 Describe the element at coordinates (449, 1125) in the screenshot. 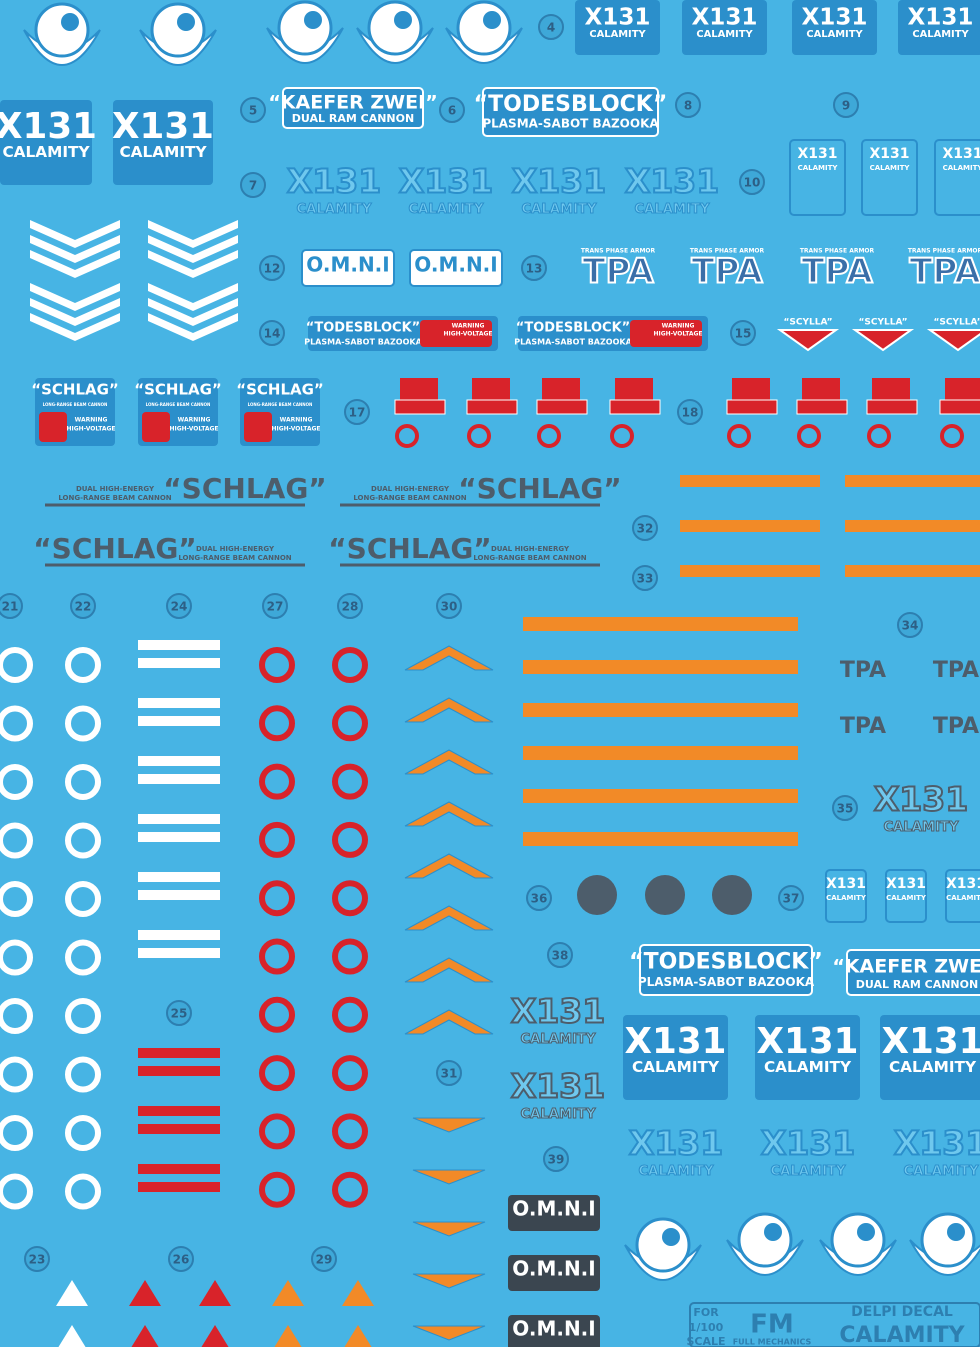

I see `orange-arrow` at that location.